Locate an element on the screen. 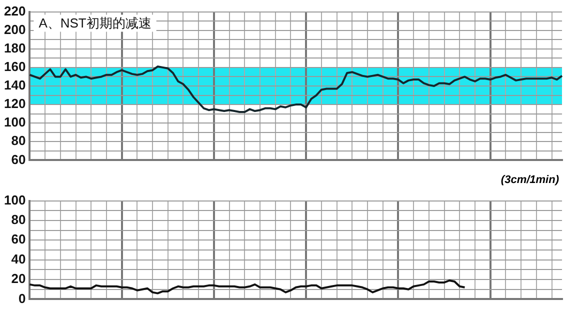  y-tick-label: 20 is located at coordinates (18, 278).